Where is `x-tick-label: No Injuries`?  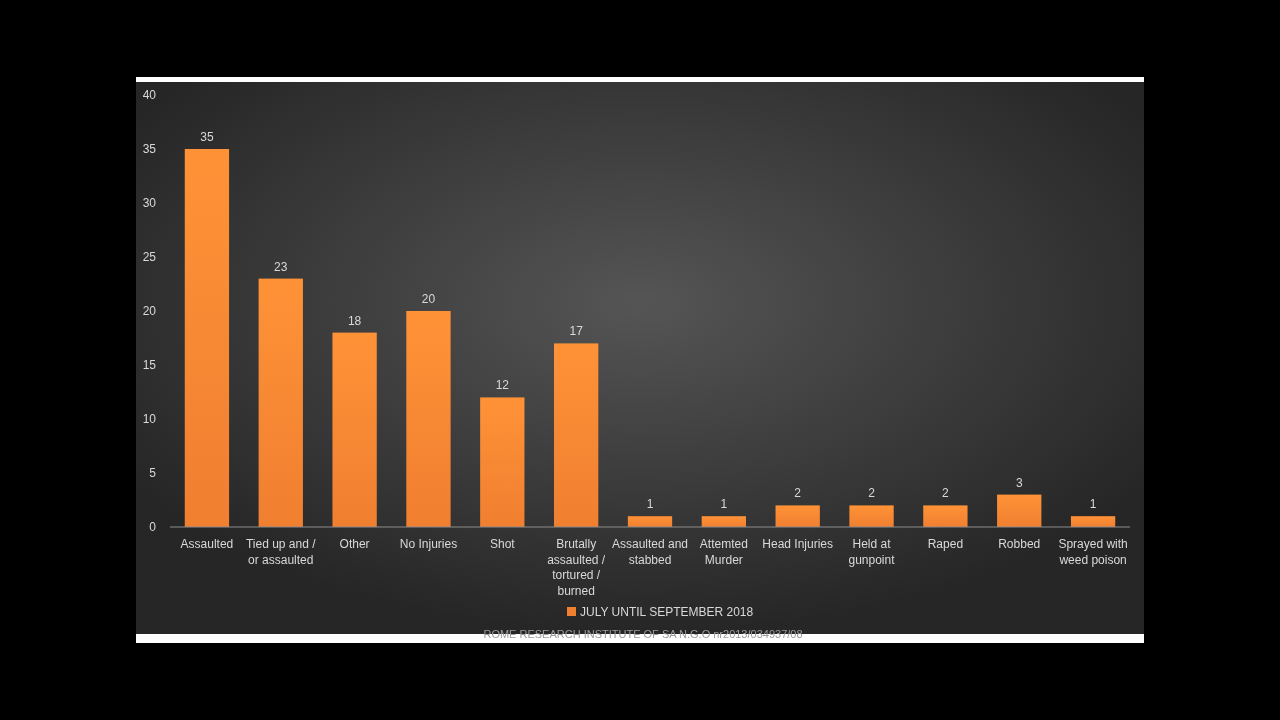
x-tick-label: No Injuries is located at coordinates (428, 544).